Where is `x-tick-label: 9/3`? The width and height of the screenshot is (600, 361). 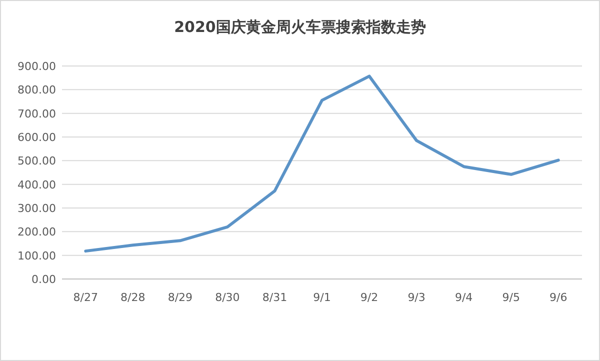 x-tick-label: 9/3 is located at coordinates (417, 297).